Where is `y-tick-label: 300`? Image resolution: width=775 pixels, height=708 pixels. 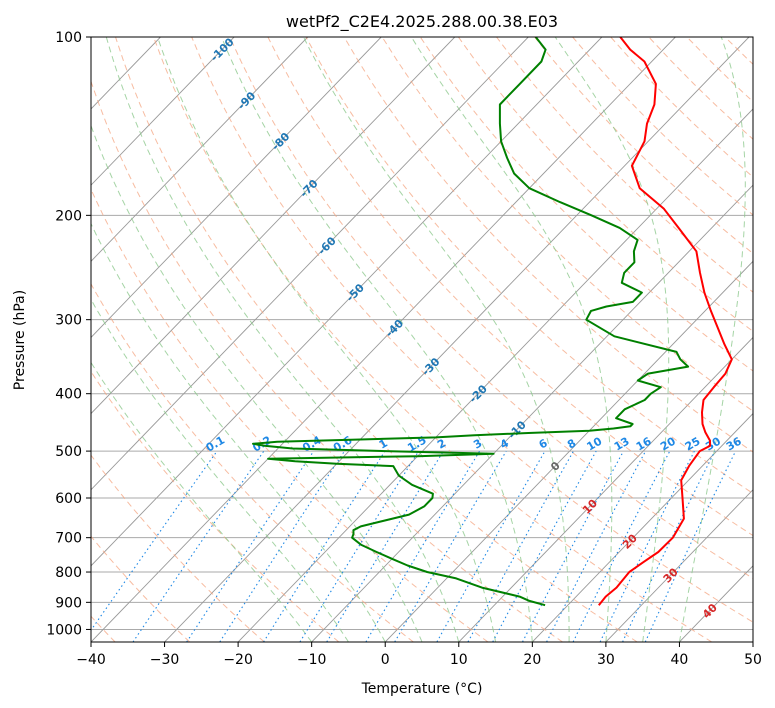 y-tick-label: 300 is located at coordinates (68, 321).